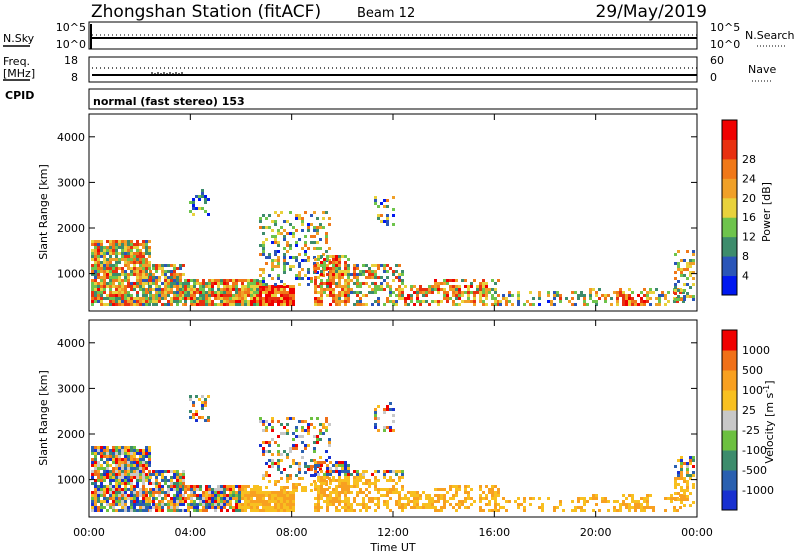 Image resolution: width=800 pixels, height=554 pixels. I want to click on velocity-ylabel: Slant Range [km], so click(43, 418).